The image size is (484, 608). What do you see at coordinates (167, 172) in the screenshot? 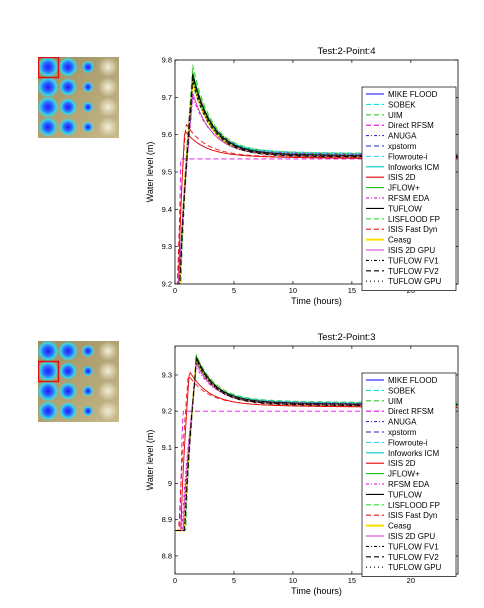
I see `y-tick-label: 9.5` at bounding box center [167, 172].